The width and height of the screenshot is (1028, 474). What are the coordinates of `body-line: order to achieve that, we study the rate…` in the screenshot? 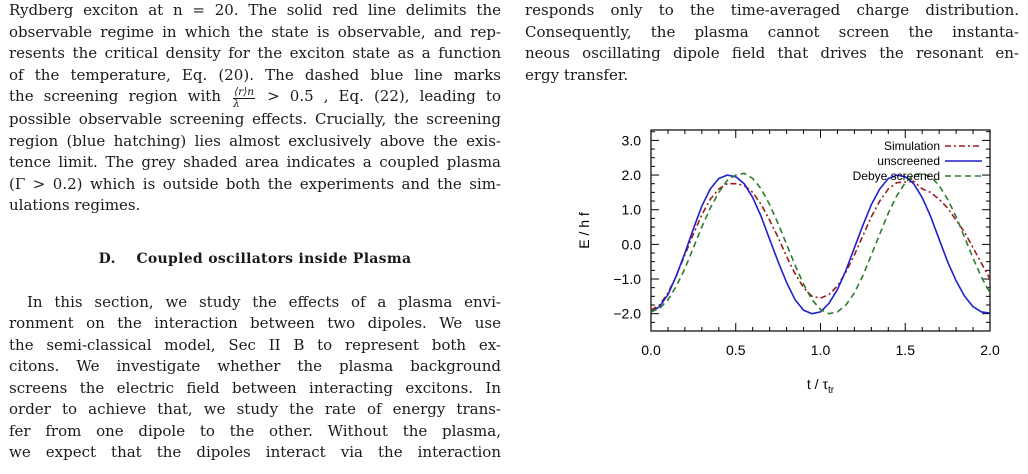 It's located at (255, 409).